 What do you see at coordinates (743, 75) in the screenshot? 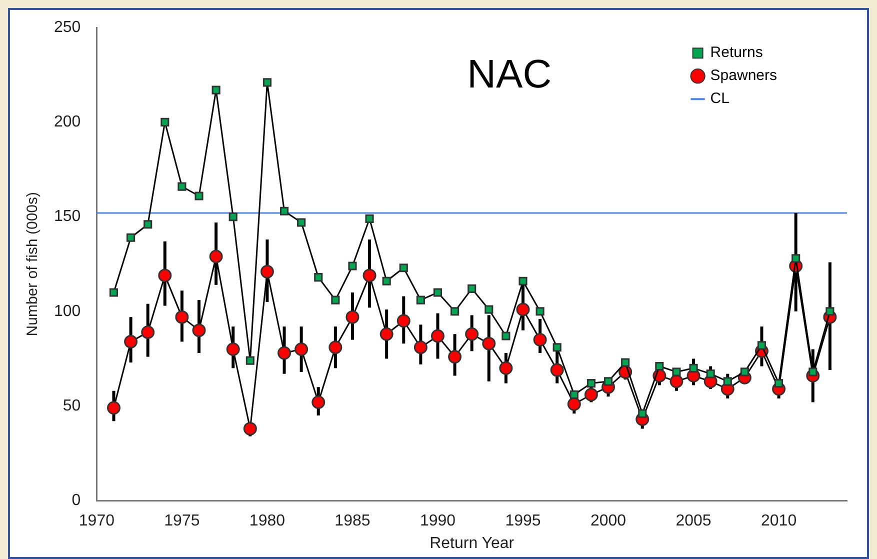
I see `legend-label: Spawners` at bounding box center [743, 75].